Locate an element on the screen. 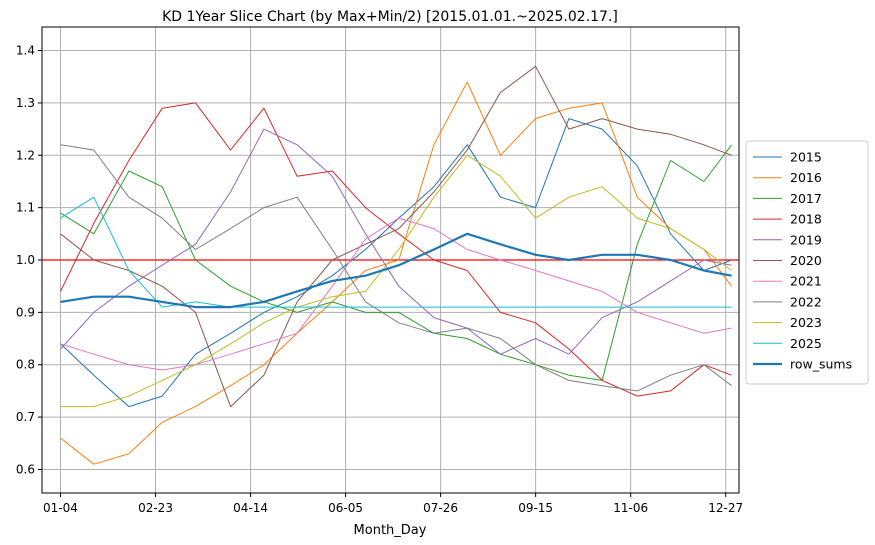 This screenshot has height=545, width=875. legend-label-2018: 2018 is located at coordinates (806, 219).